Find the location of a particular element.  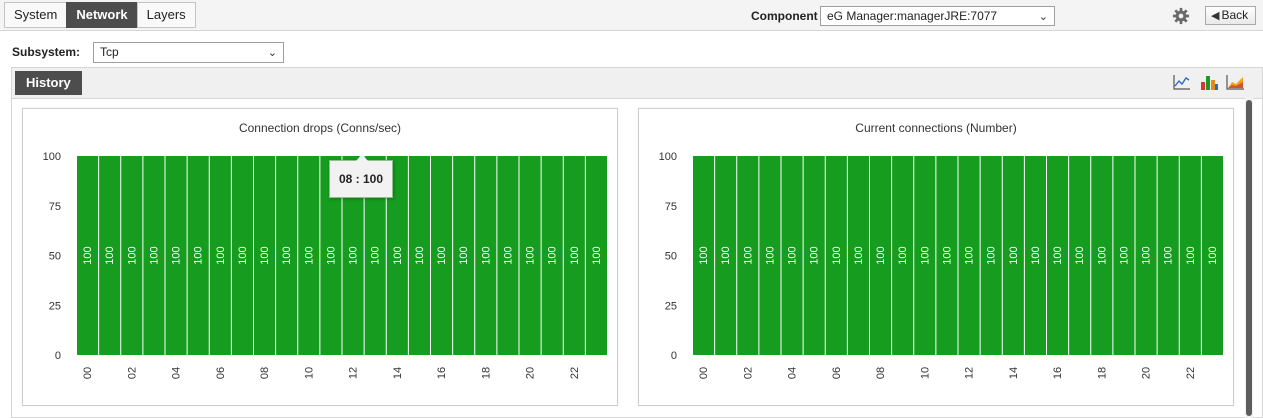

tab-system: System is located at coordinates (36, 15).